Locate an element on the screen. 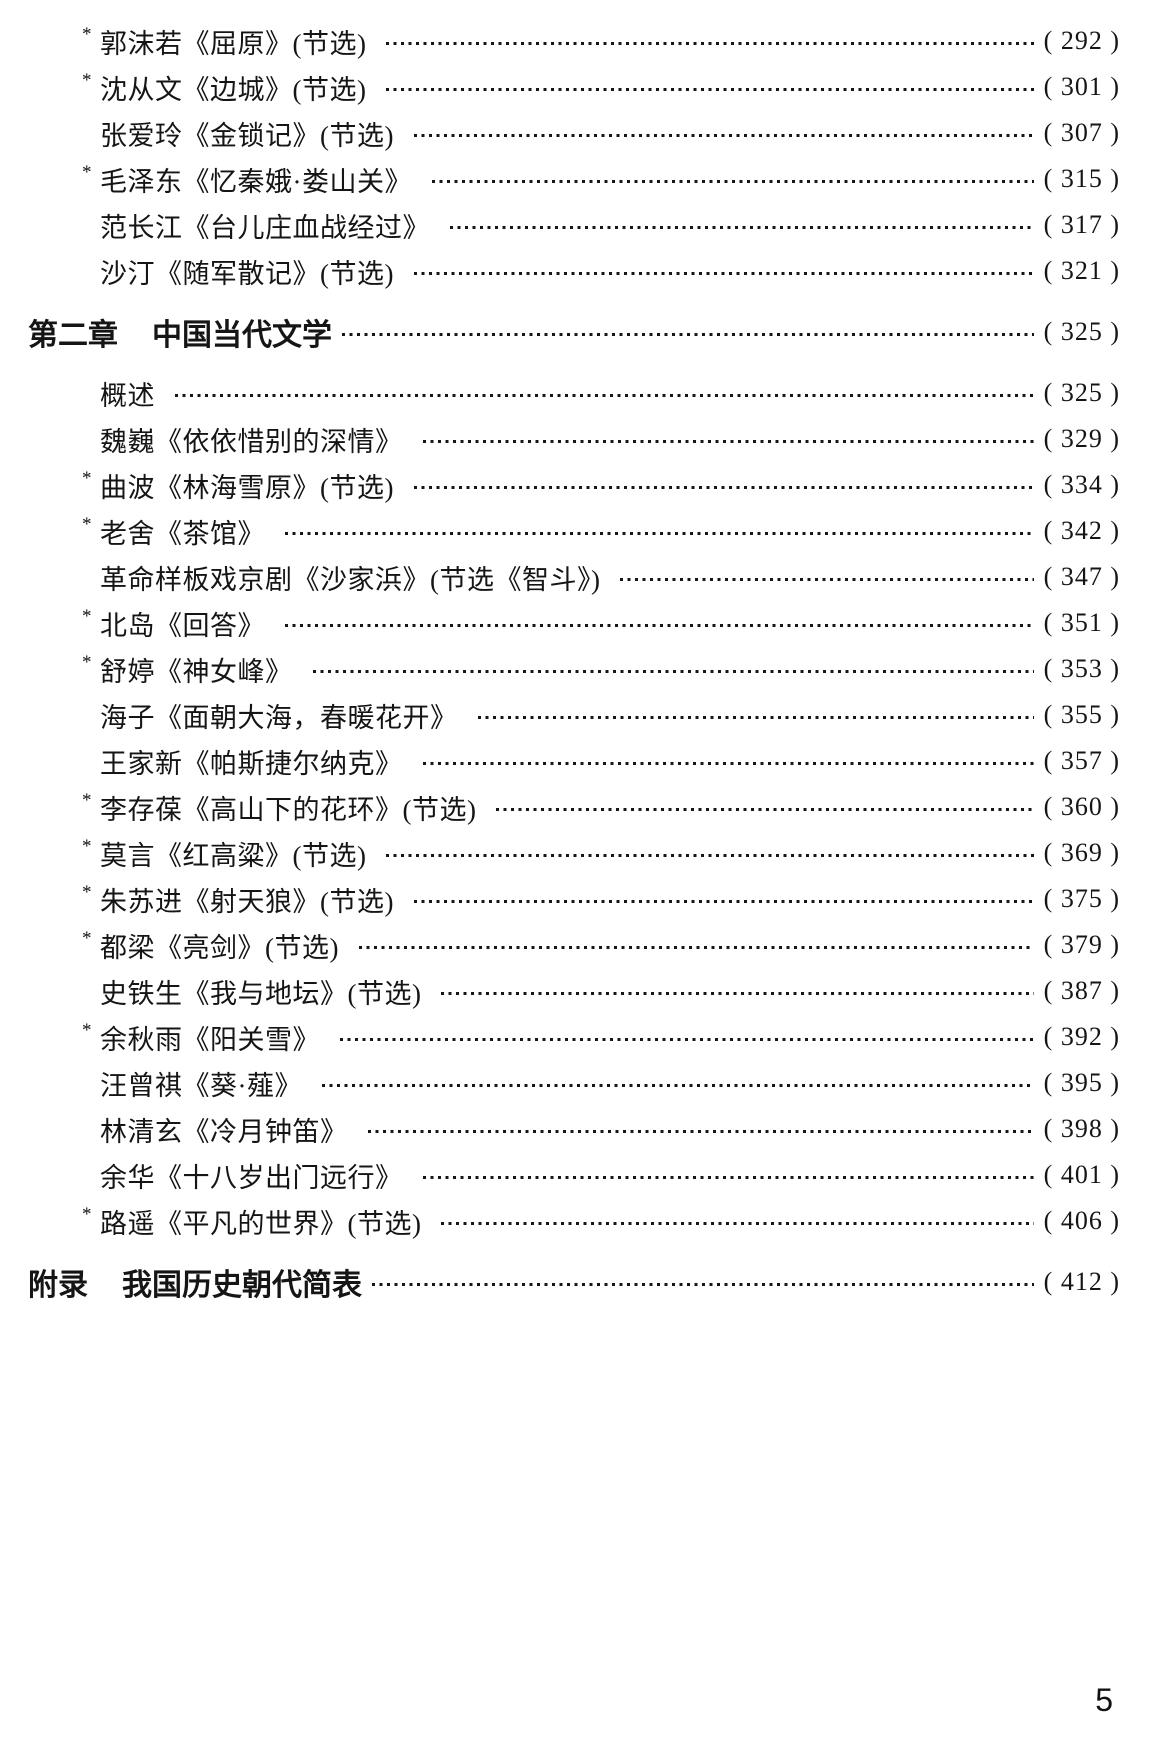  entry-page-number: ( 406 ) is located at coordinates (1081, 1220).